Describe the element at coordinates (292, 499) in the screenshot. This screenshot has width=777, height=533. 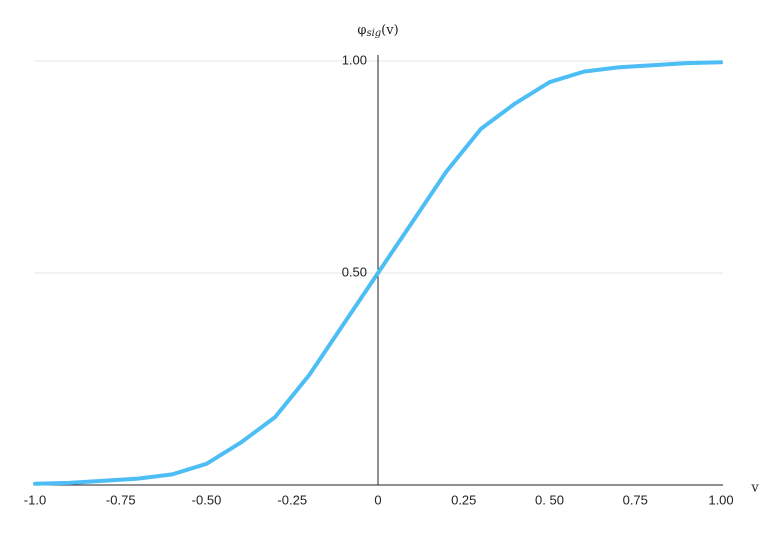
I see `x-tick-label: -0.25` at that location.